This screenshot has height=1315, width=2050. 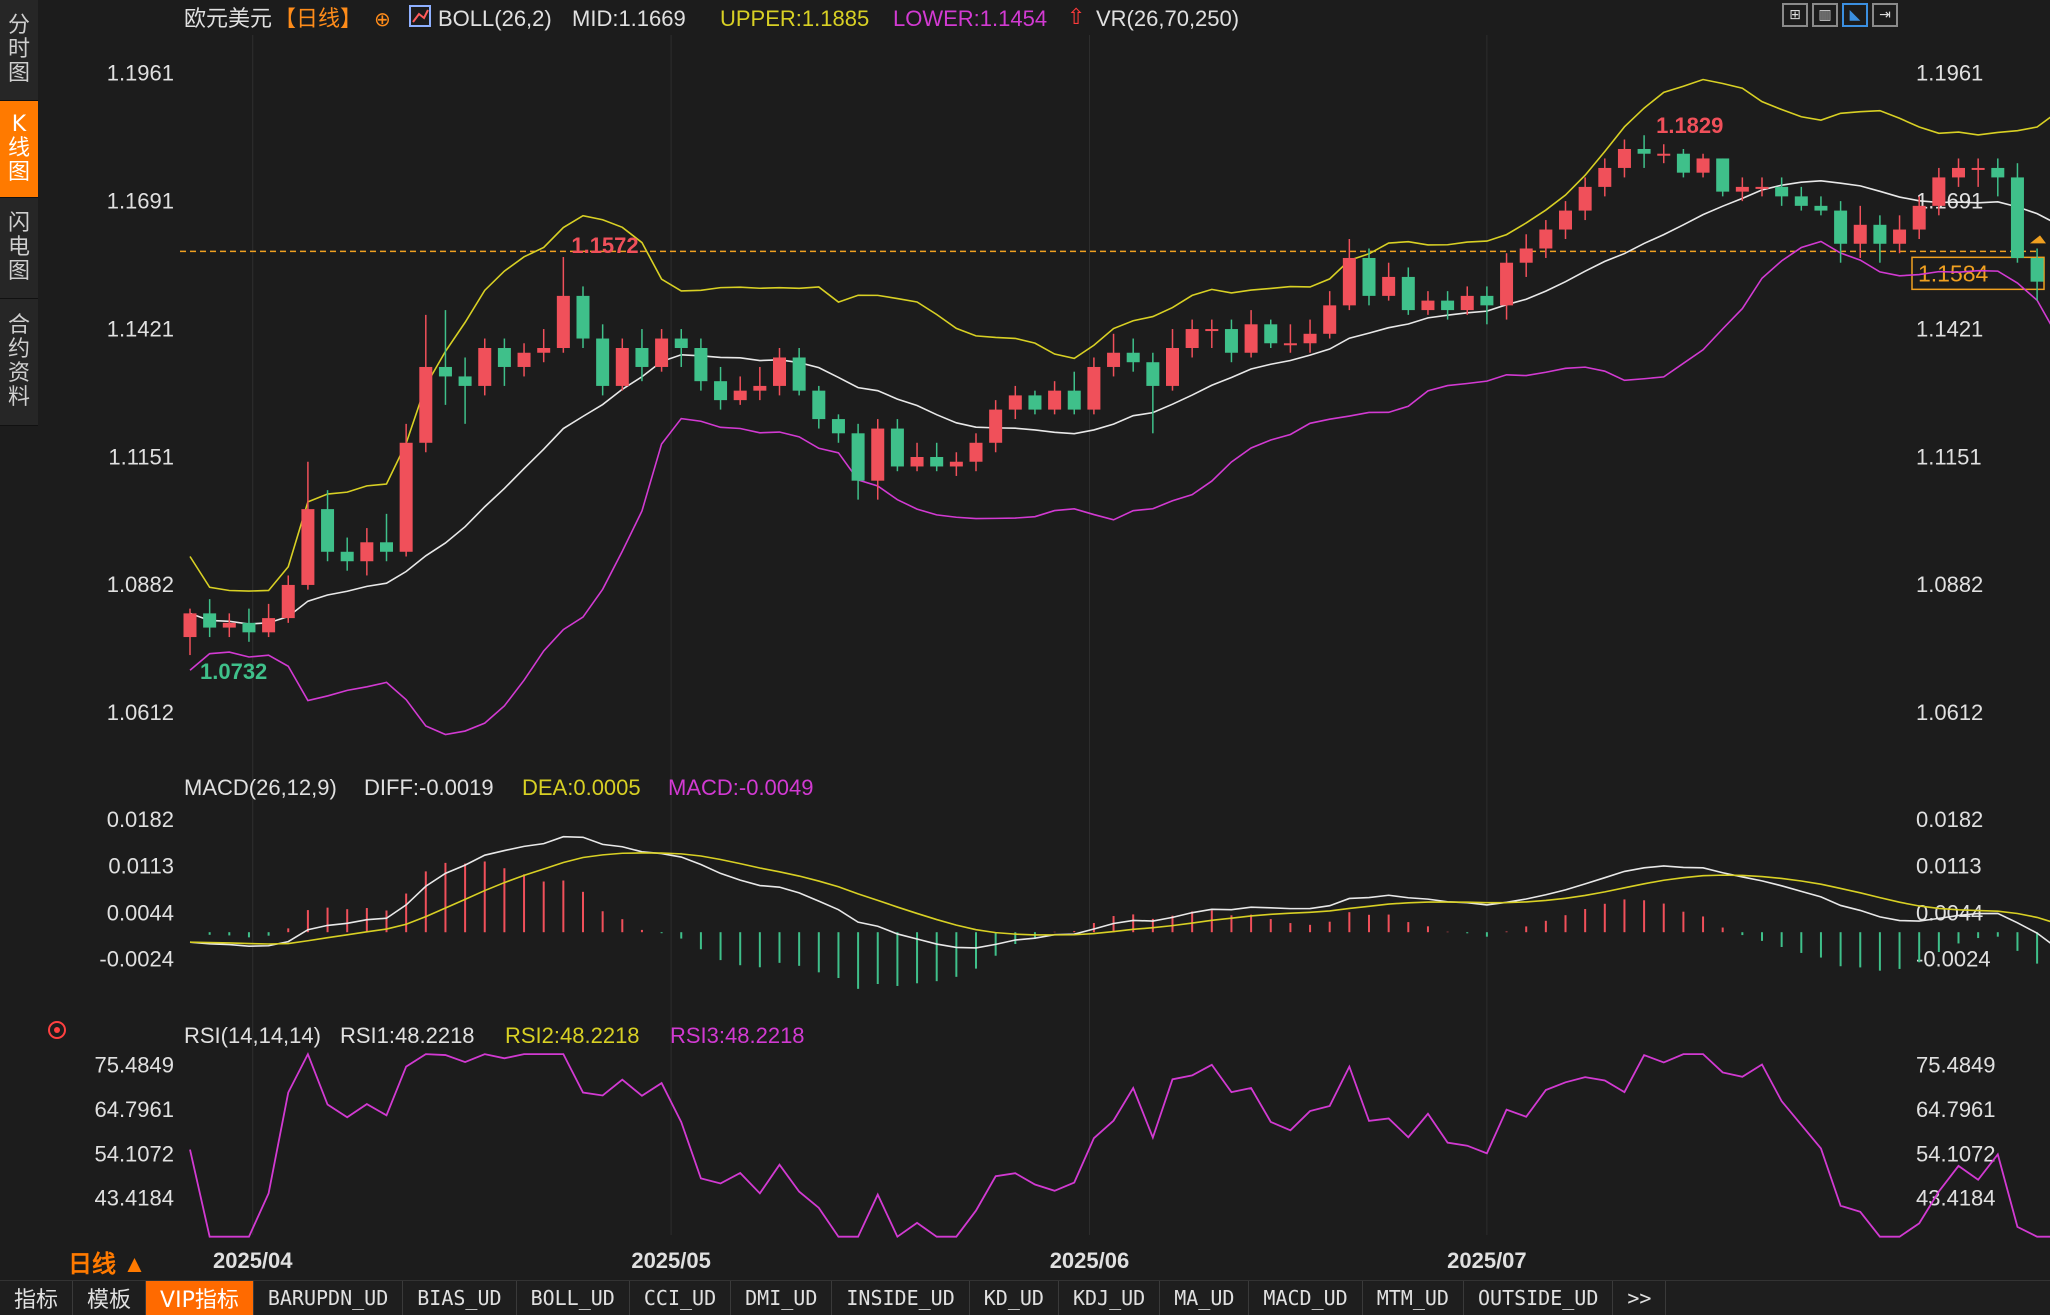 What do you see at coordinates (459, 1298) in the screenshot?
I see `bottom-tab: BIAS_UD` at bounding box center [459, 1298].